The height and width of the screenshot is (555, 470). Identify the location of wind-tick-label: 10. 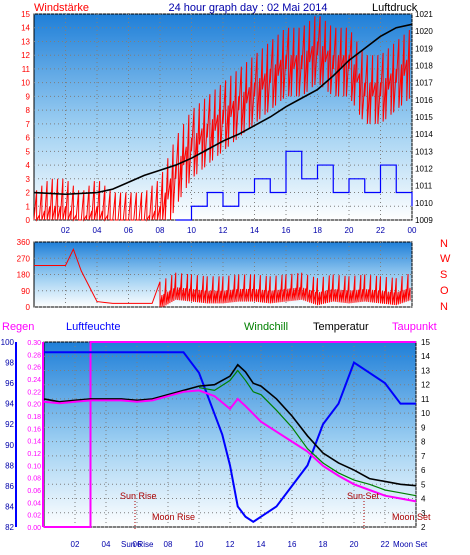
(25, 83).